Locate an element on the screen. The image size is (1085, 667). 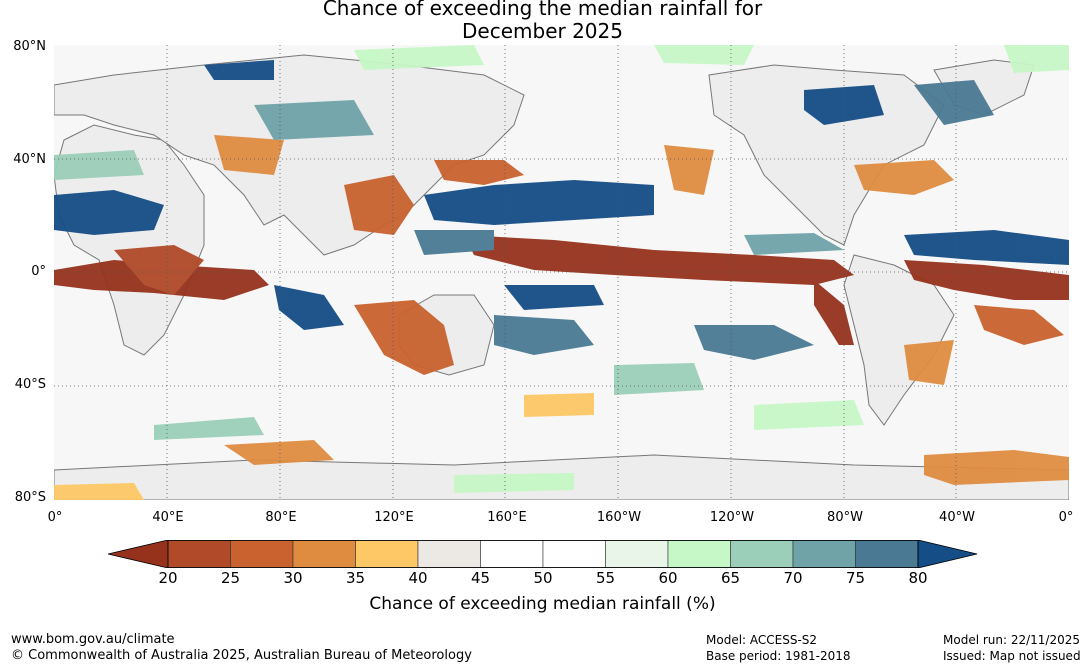
colorbar-tick: 55 is located at coordinates (605, 578).